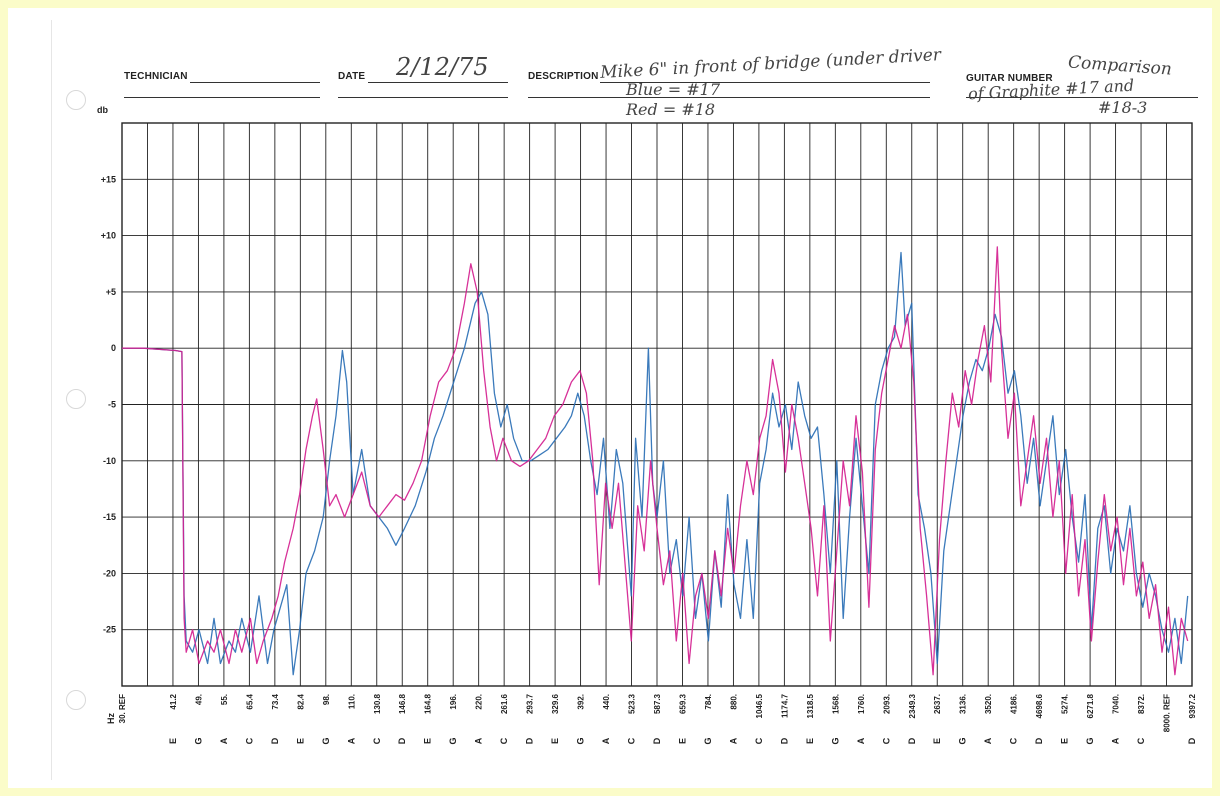  I want to click on x-tick-label: 8000. REF, so click(1167, 713).